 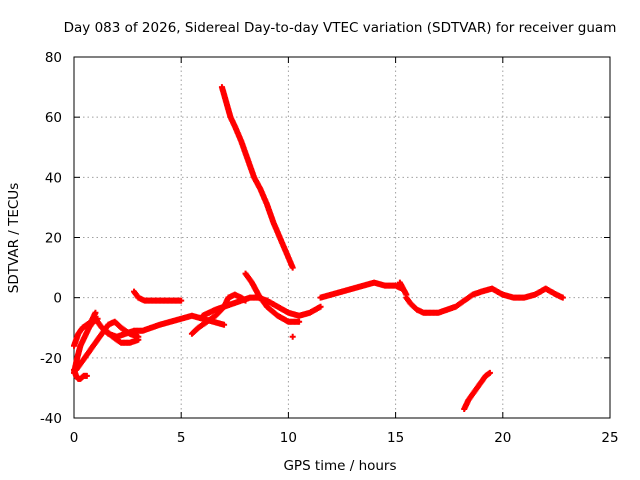 I want to click on y-tick-label: -40, so click(x=51, y=419).